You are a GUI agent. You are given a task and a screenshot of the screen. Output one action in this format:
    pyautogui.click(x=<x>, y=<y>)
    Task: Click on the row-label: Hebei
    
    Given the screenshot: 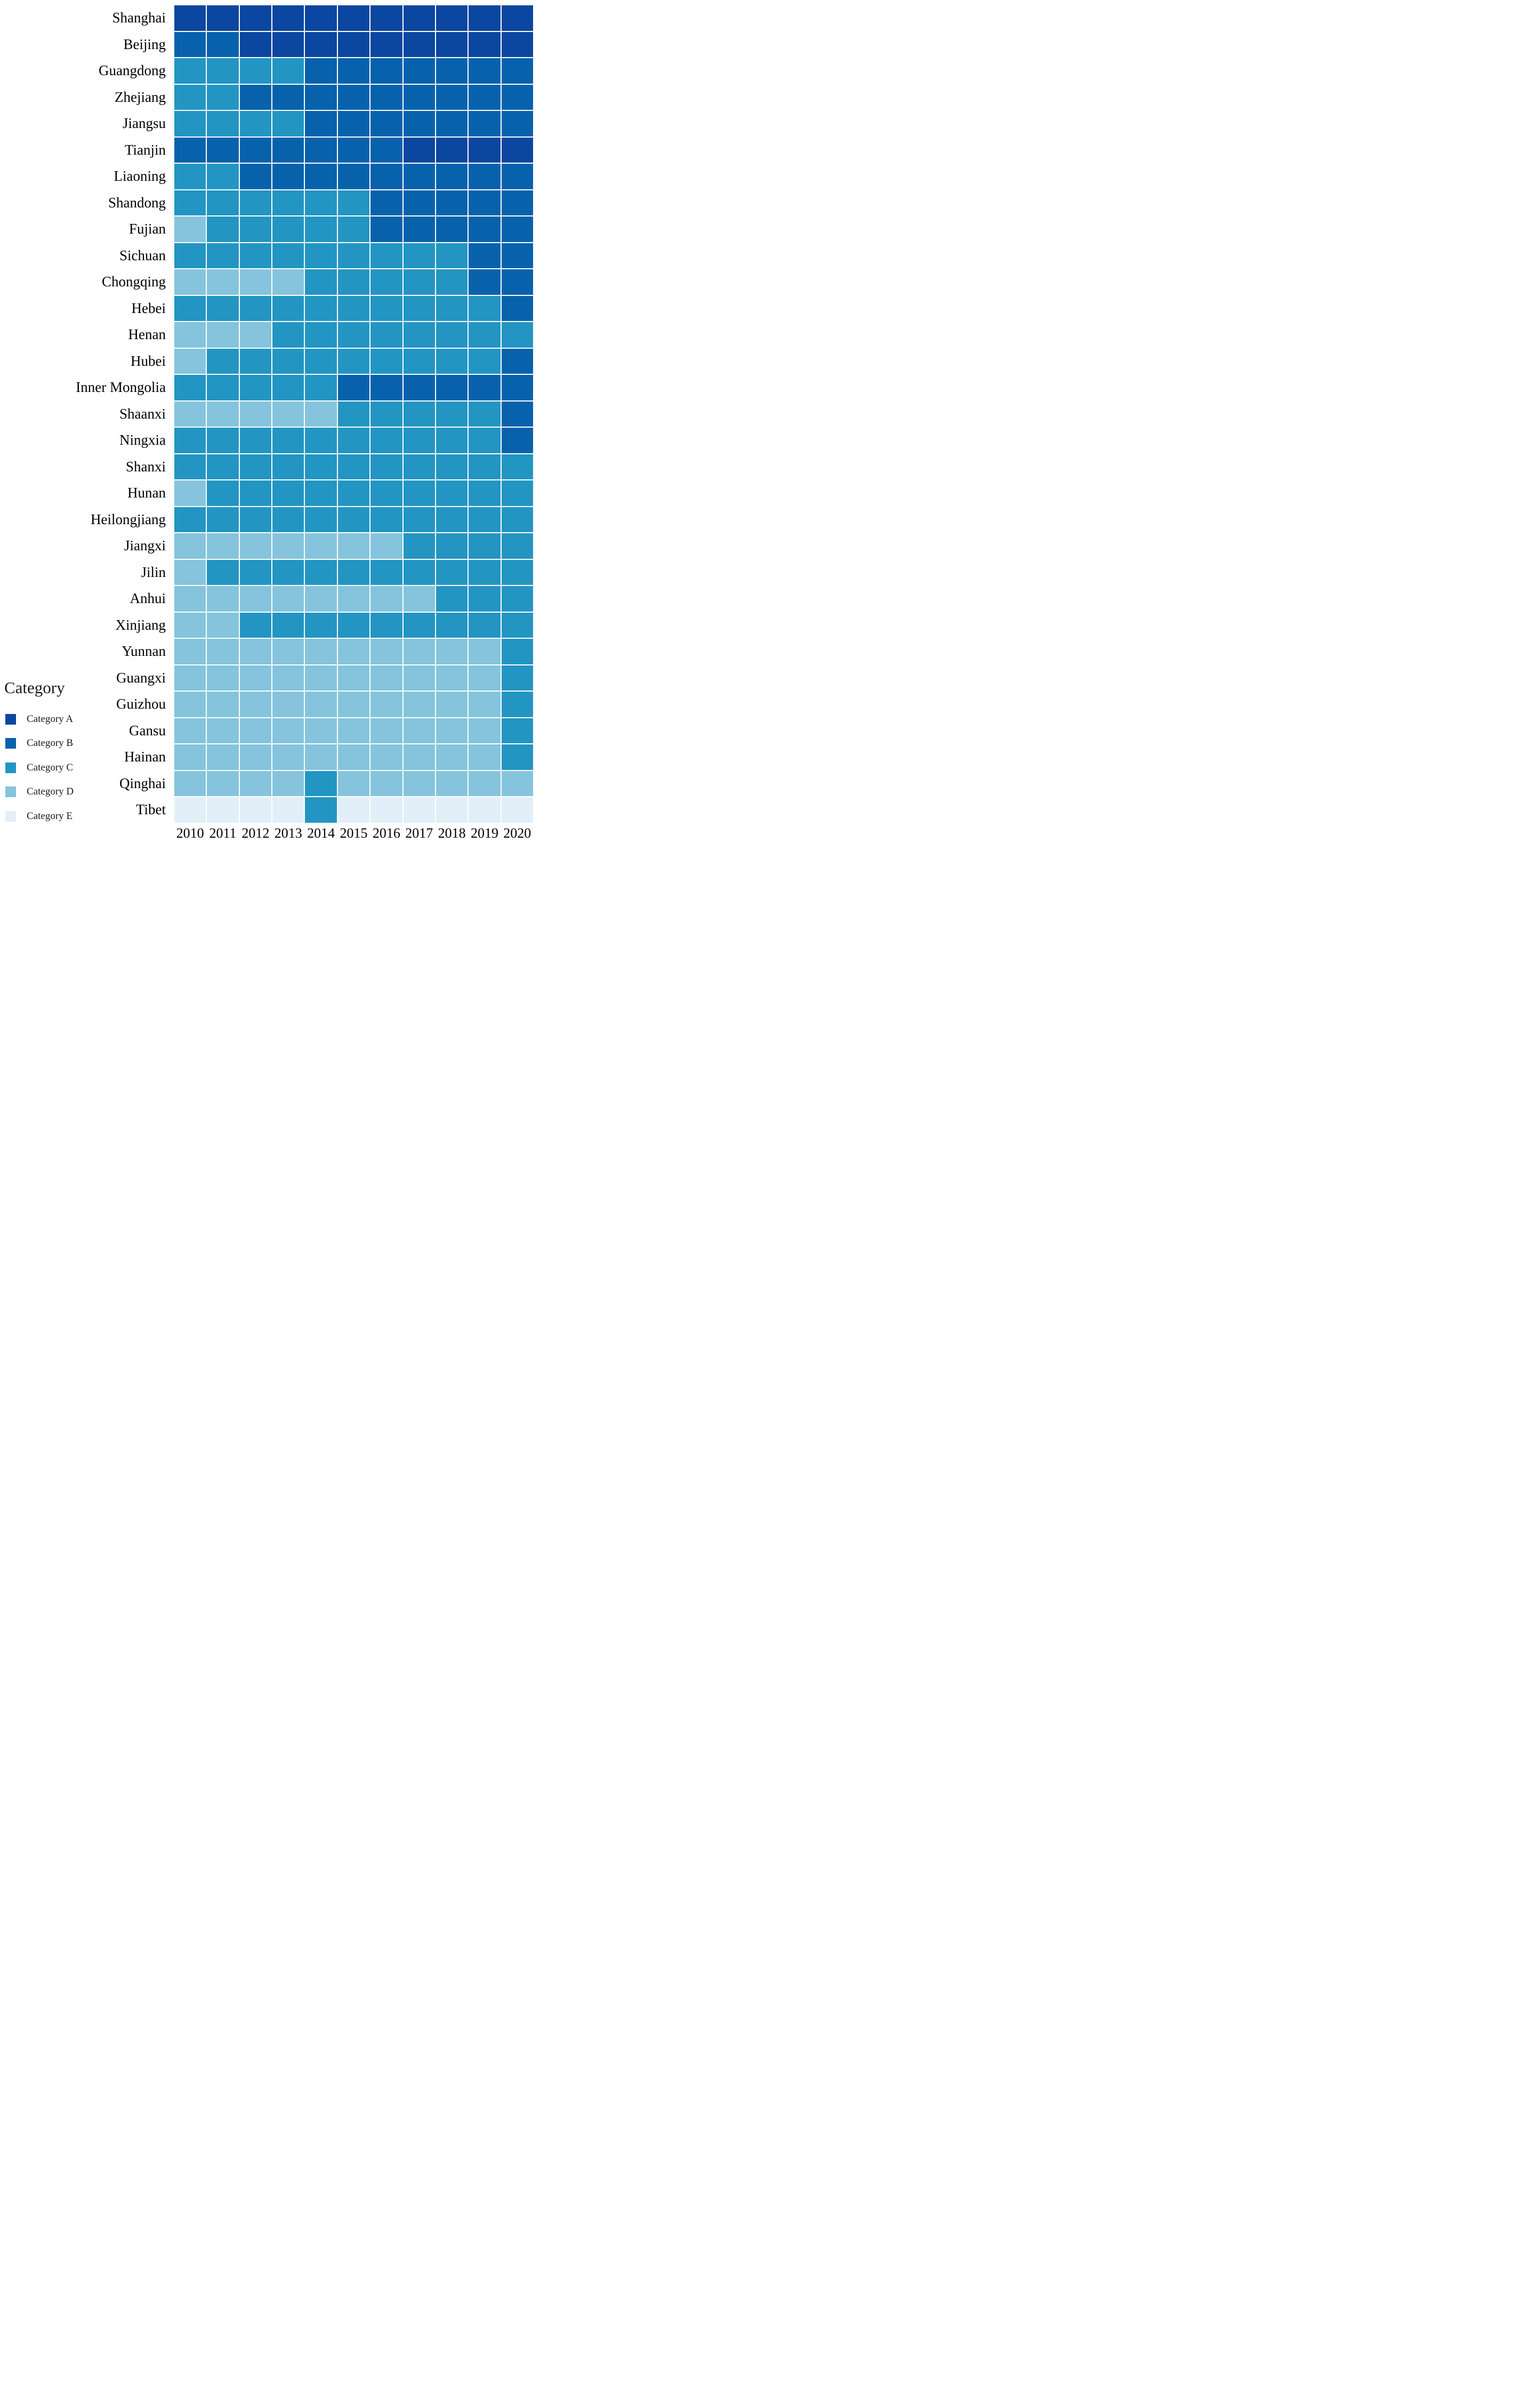 What is the action you would take?
    pyautogui.click(x=86, y=308)
    